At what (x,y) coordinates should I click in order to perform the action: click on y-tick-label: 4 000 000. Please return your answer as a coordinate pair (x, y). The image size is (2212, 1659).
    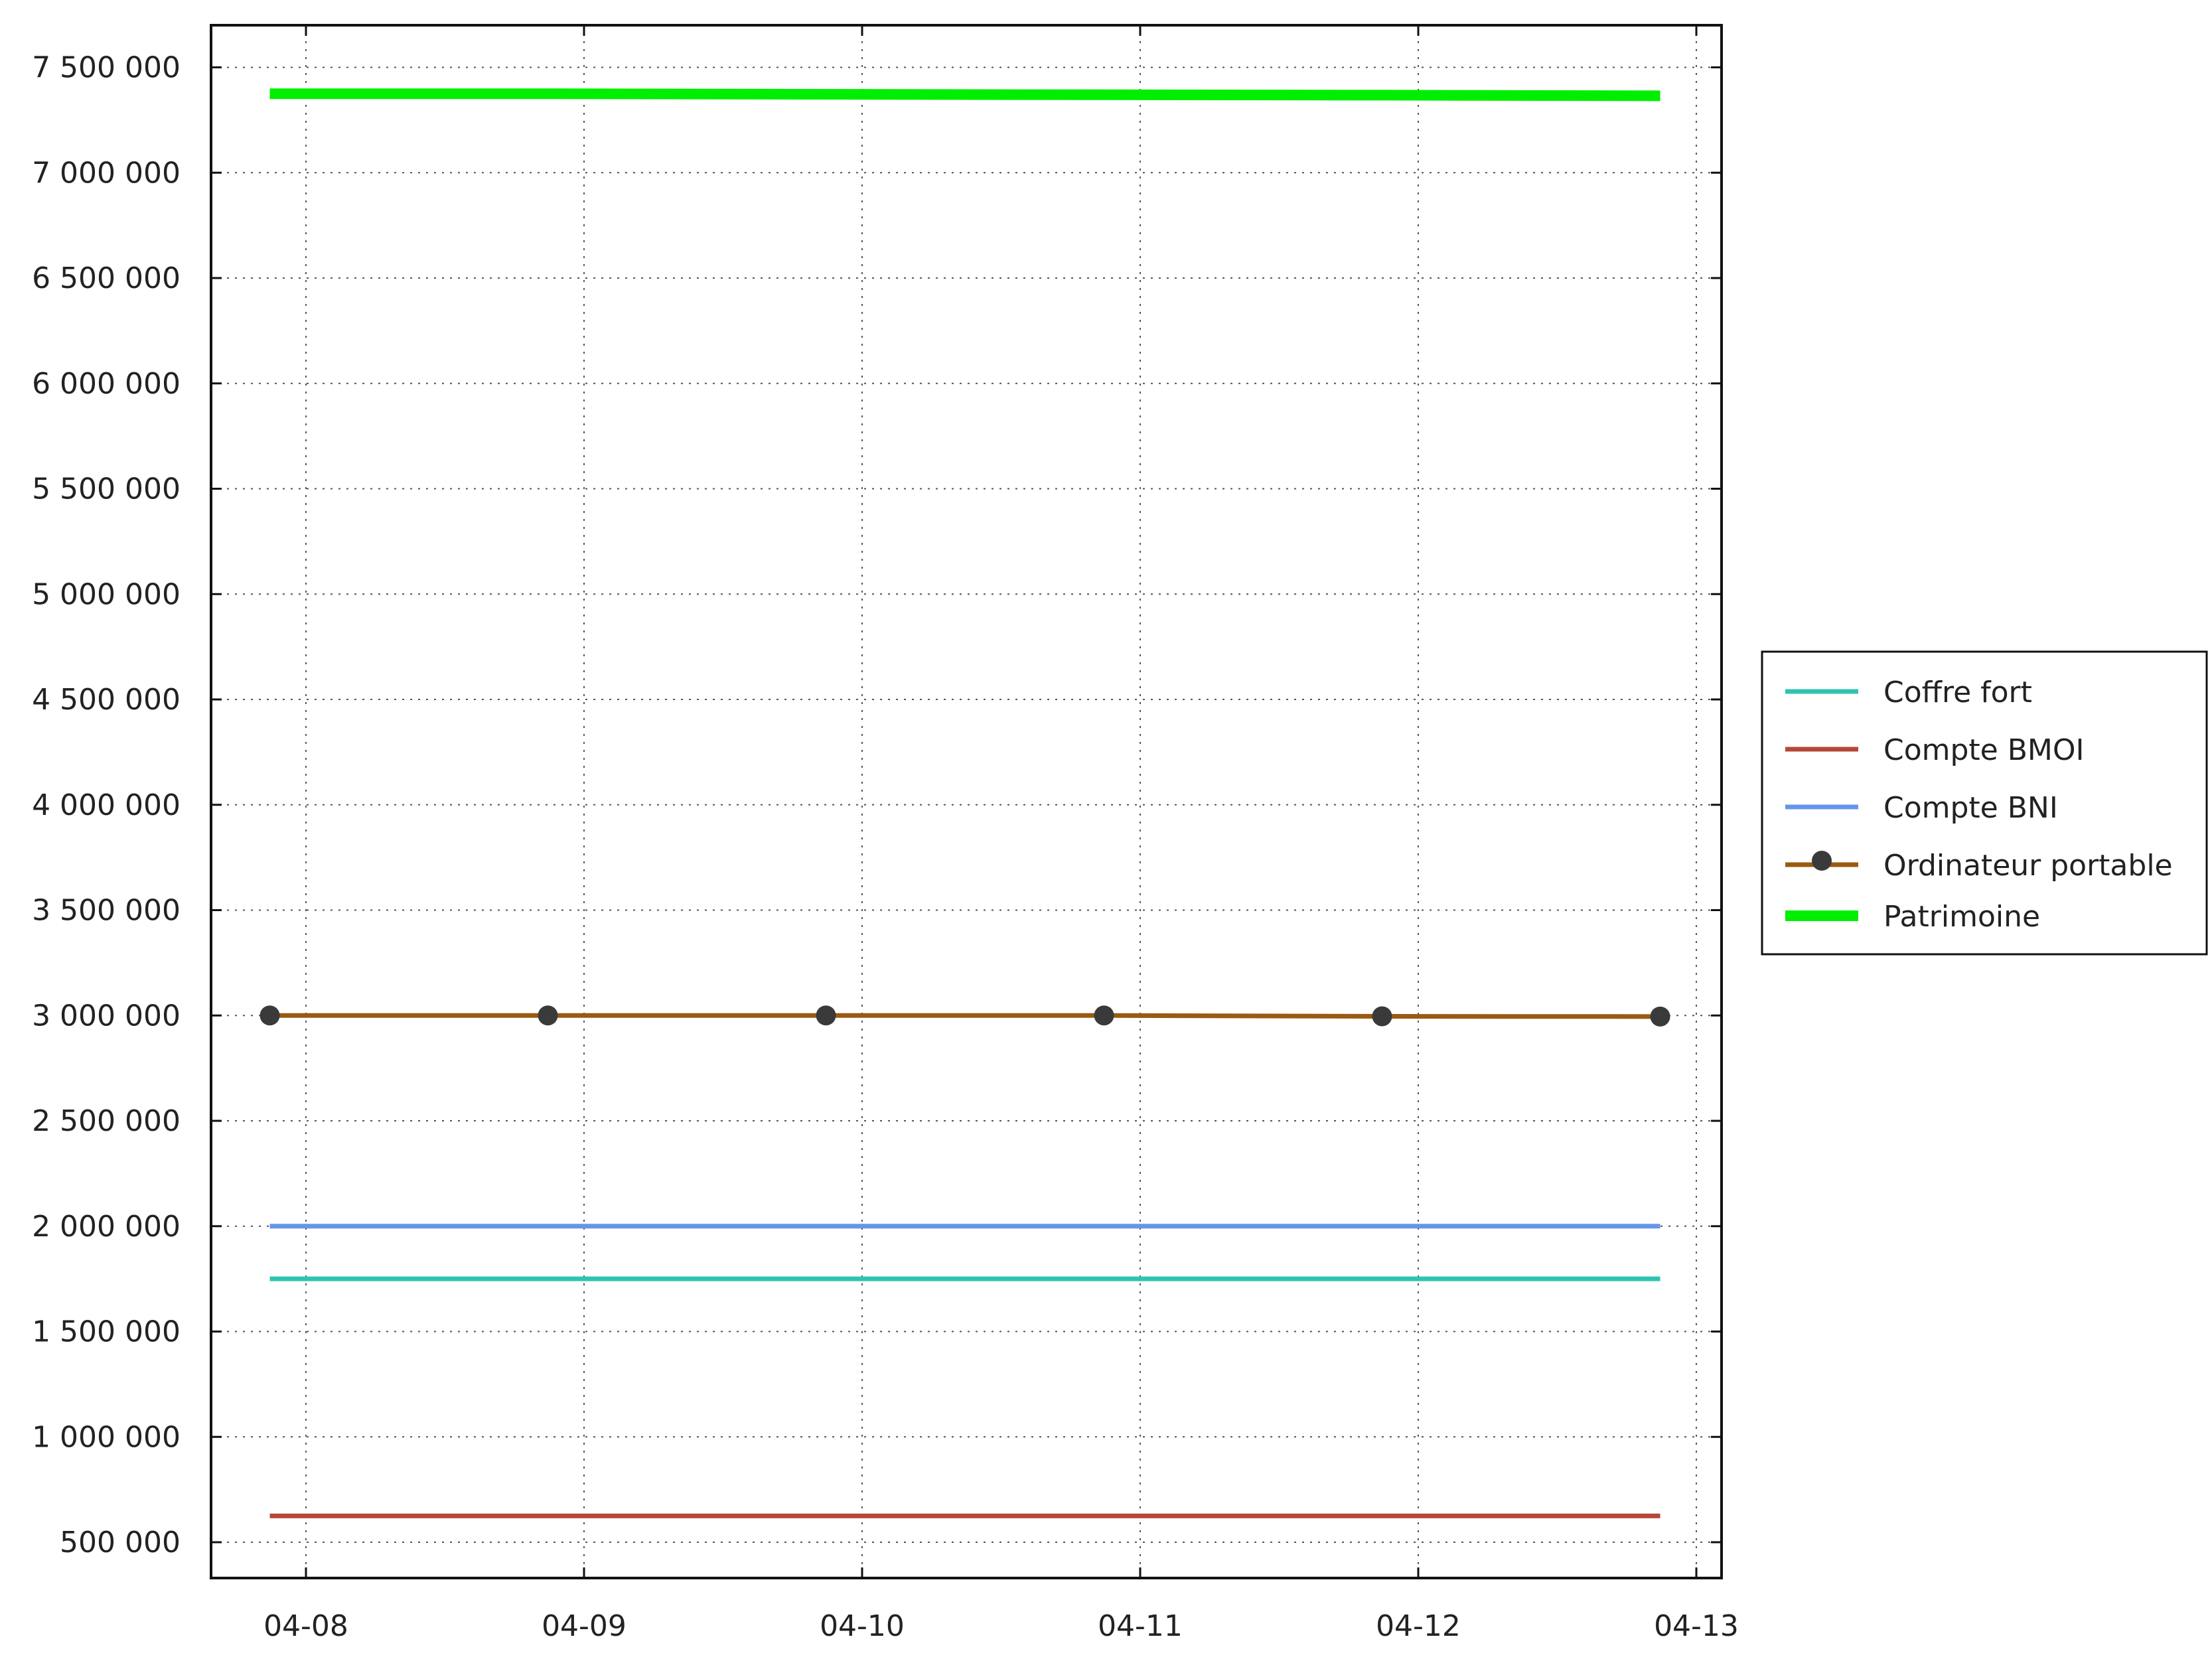
    Looking at the image, I should click on (107, 805).